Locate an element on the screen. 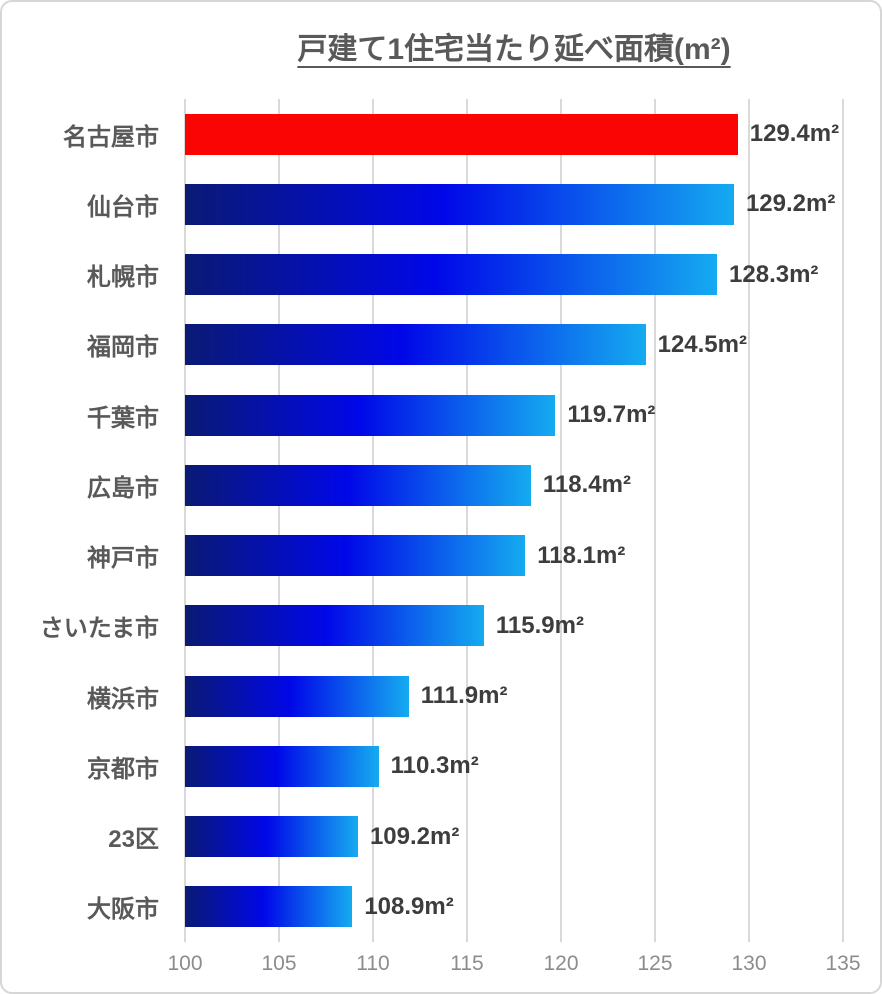 The height and width of the screenshot is (994, 882). x-tick-label: 105 is located at coordinates (279, 963).